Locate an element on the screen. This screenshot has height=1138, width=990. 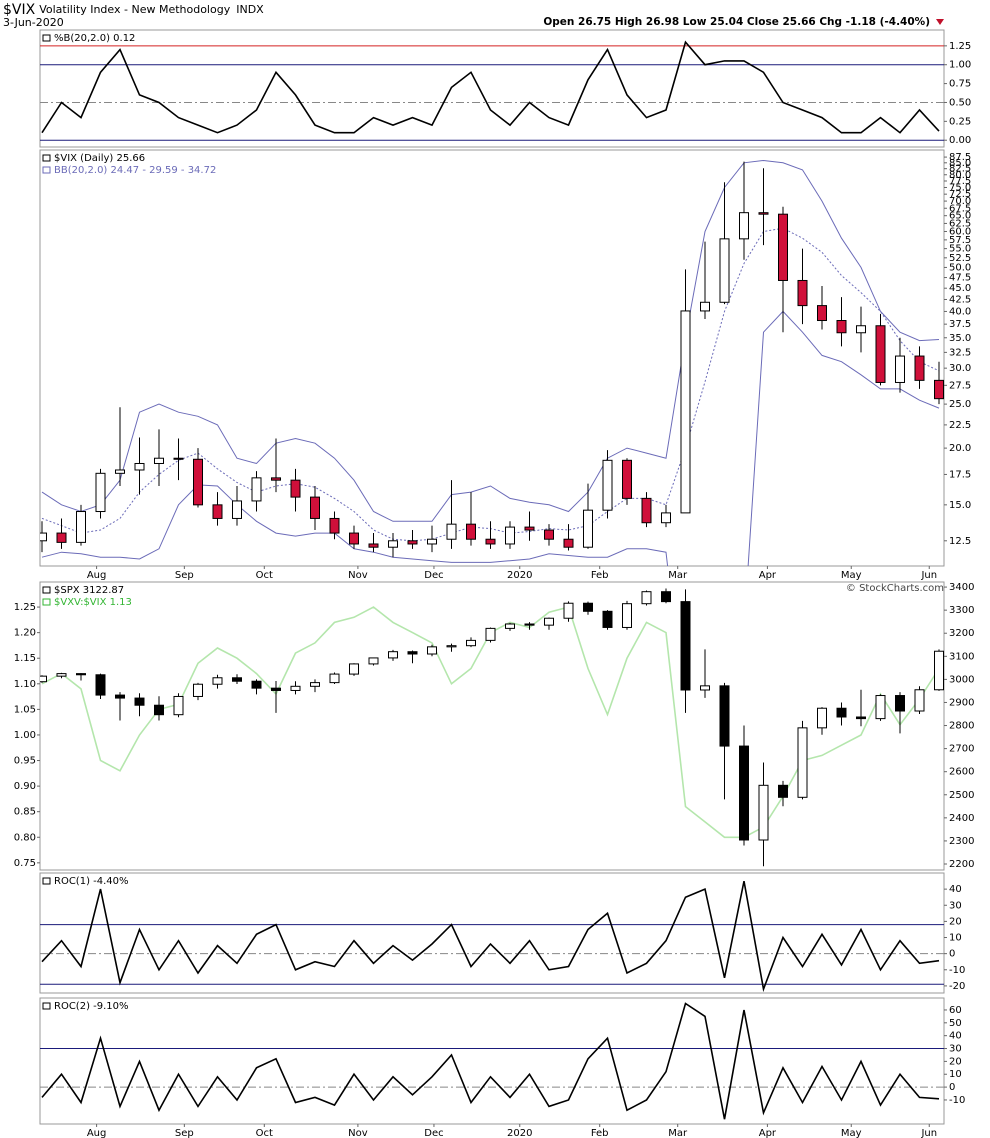
panel-frame is located at coordinates (492, 1061).